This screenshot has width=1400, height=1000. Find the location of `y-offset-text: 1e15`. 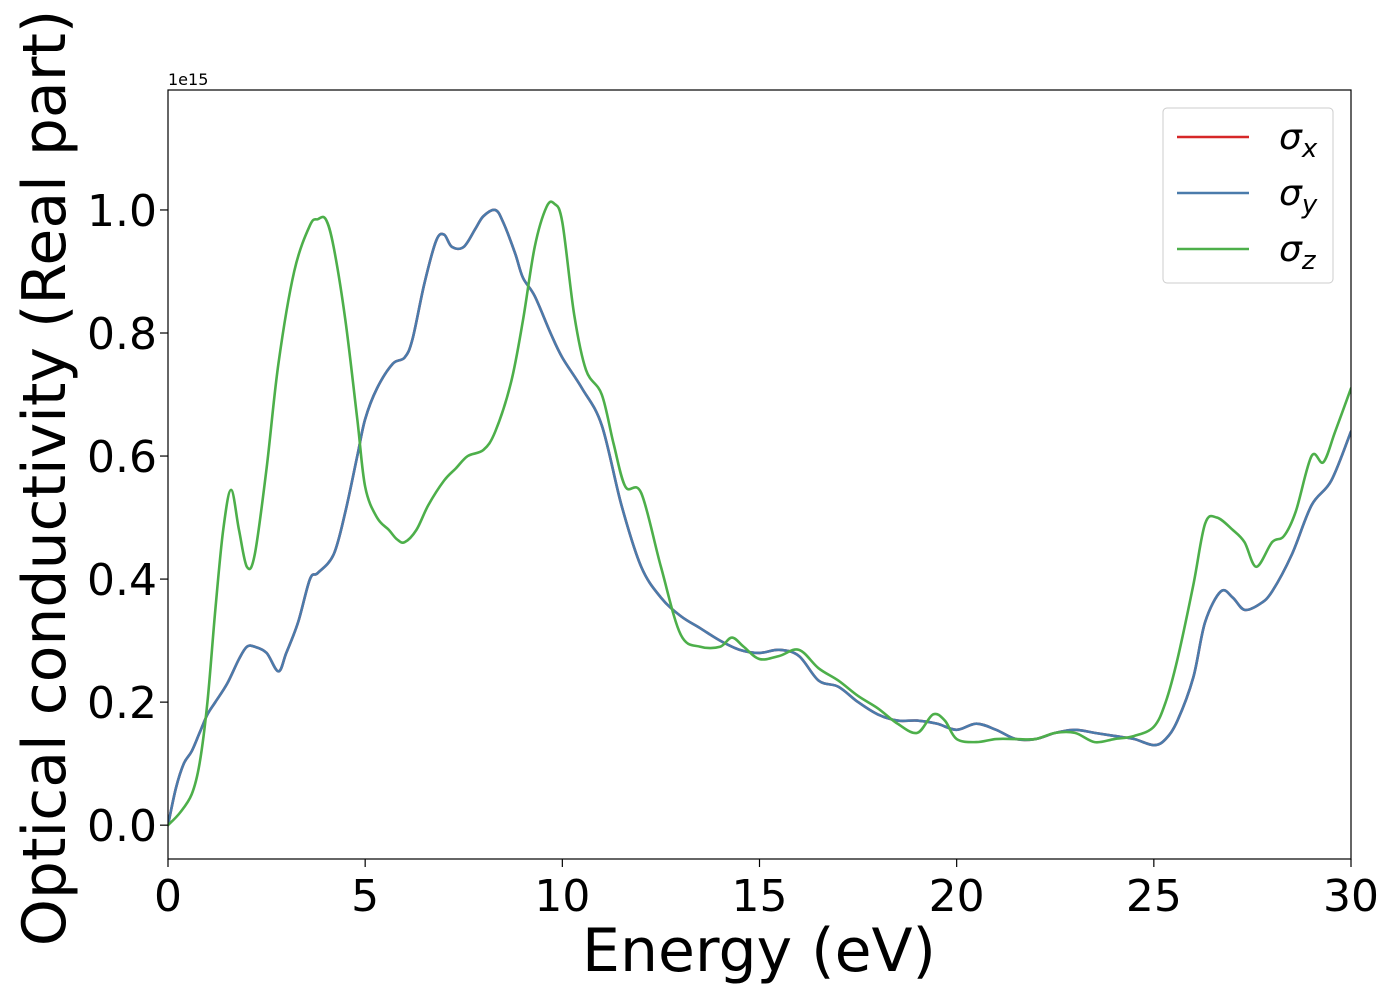

y-offset-text: 1e15 is located at coordinates (188, 79).